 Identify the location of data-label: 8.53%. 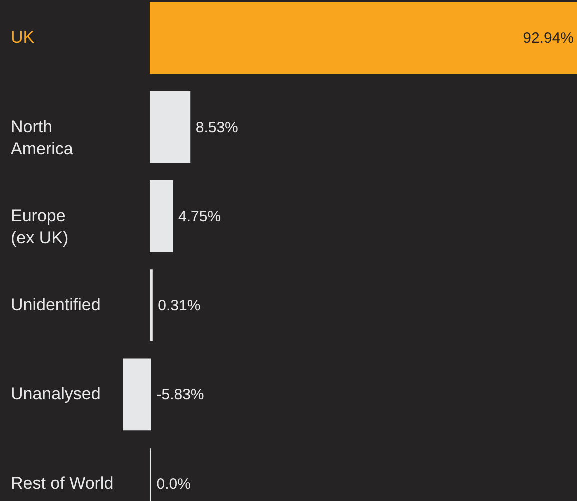
(217, 127).